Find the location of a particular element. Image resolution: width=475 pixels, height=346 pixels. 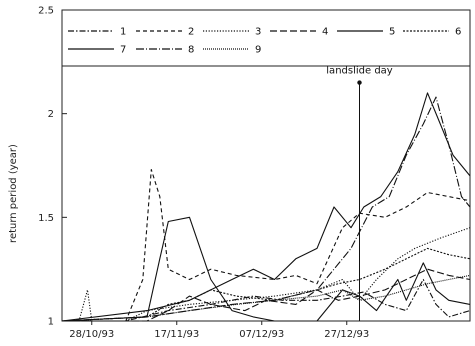

x-tick-label: 27/12/93 is located at coordinates (346, 334).